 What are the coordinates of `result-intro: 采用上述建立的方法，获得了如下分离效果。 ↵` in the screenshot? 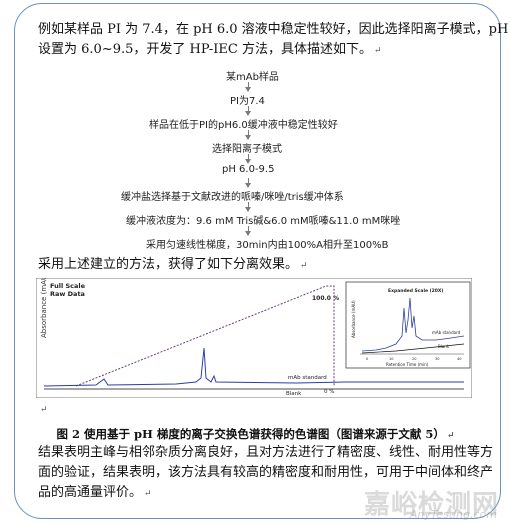 It's located at (173, 264).